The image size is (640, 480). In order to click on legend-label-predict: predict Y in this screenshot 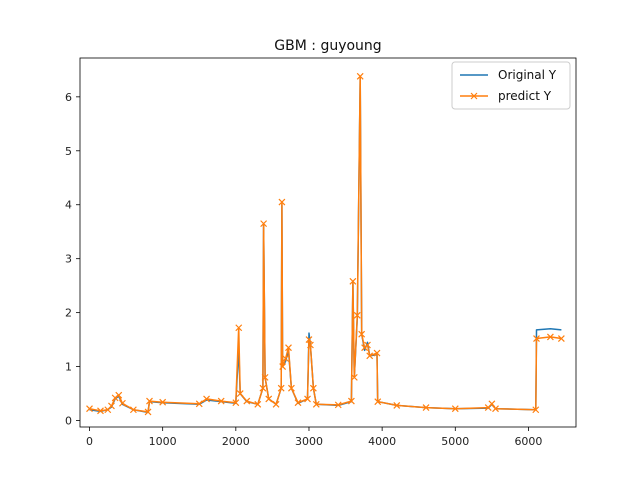, I will do `click(525, 96)`.